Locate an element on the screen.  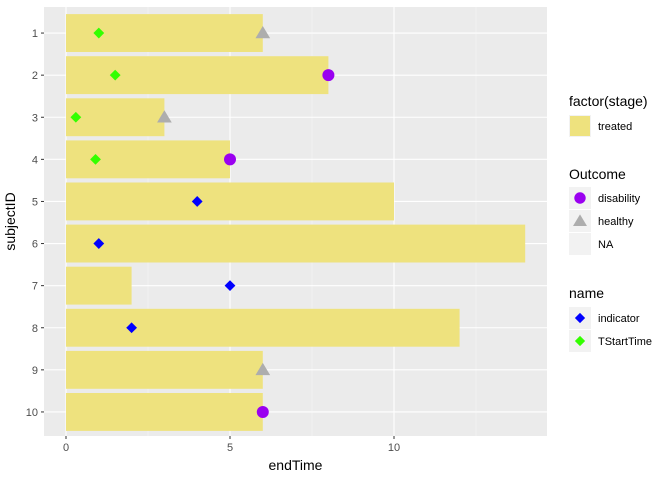
legend-key-bg is located at coordinates (580, 244).